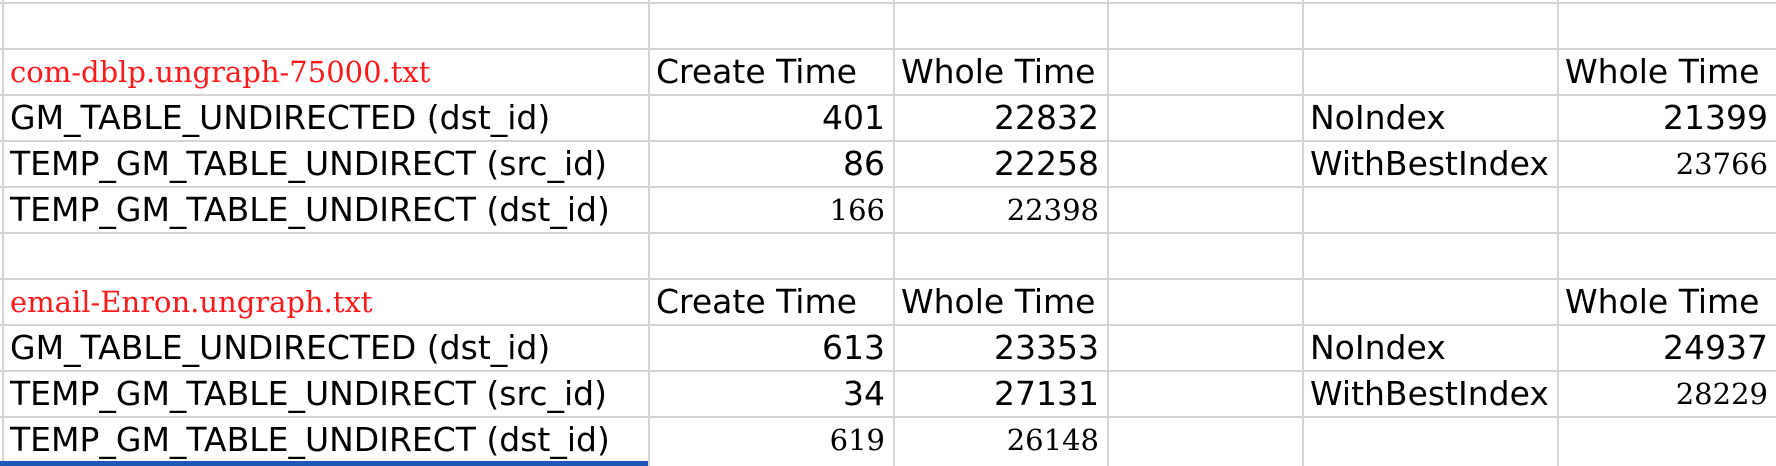  Describe the element at coordinates (857, 440) in the screenshot. I see `create-time-cell: 619` at that location.